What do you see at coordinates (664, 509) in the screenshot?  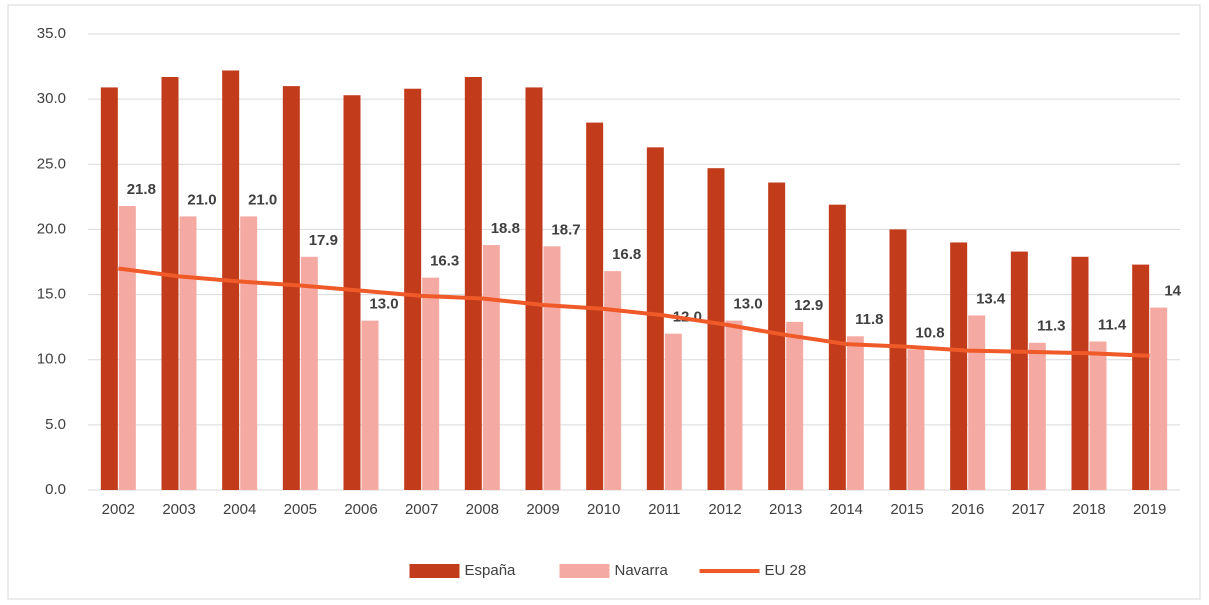 I see `x-tick-label: 2011` at bounding box center [664, 509].